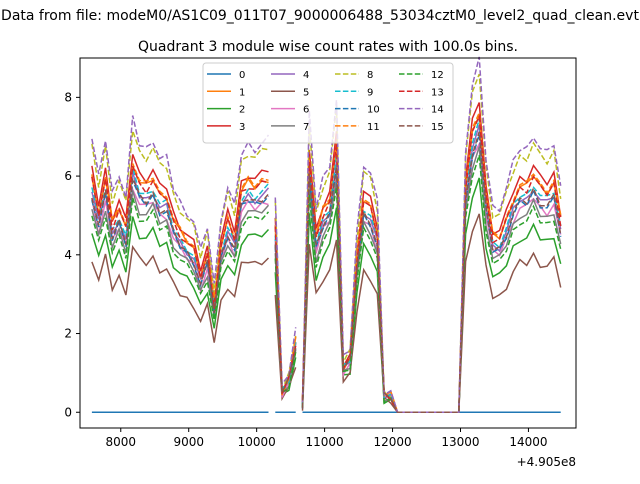  I want to click on x-tick-label: 11000, so click(325, 442).